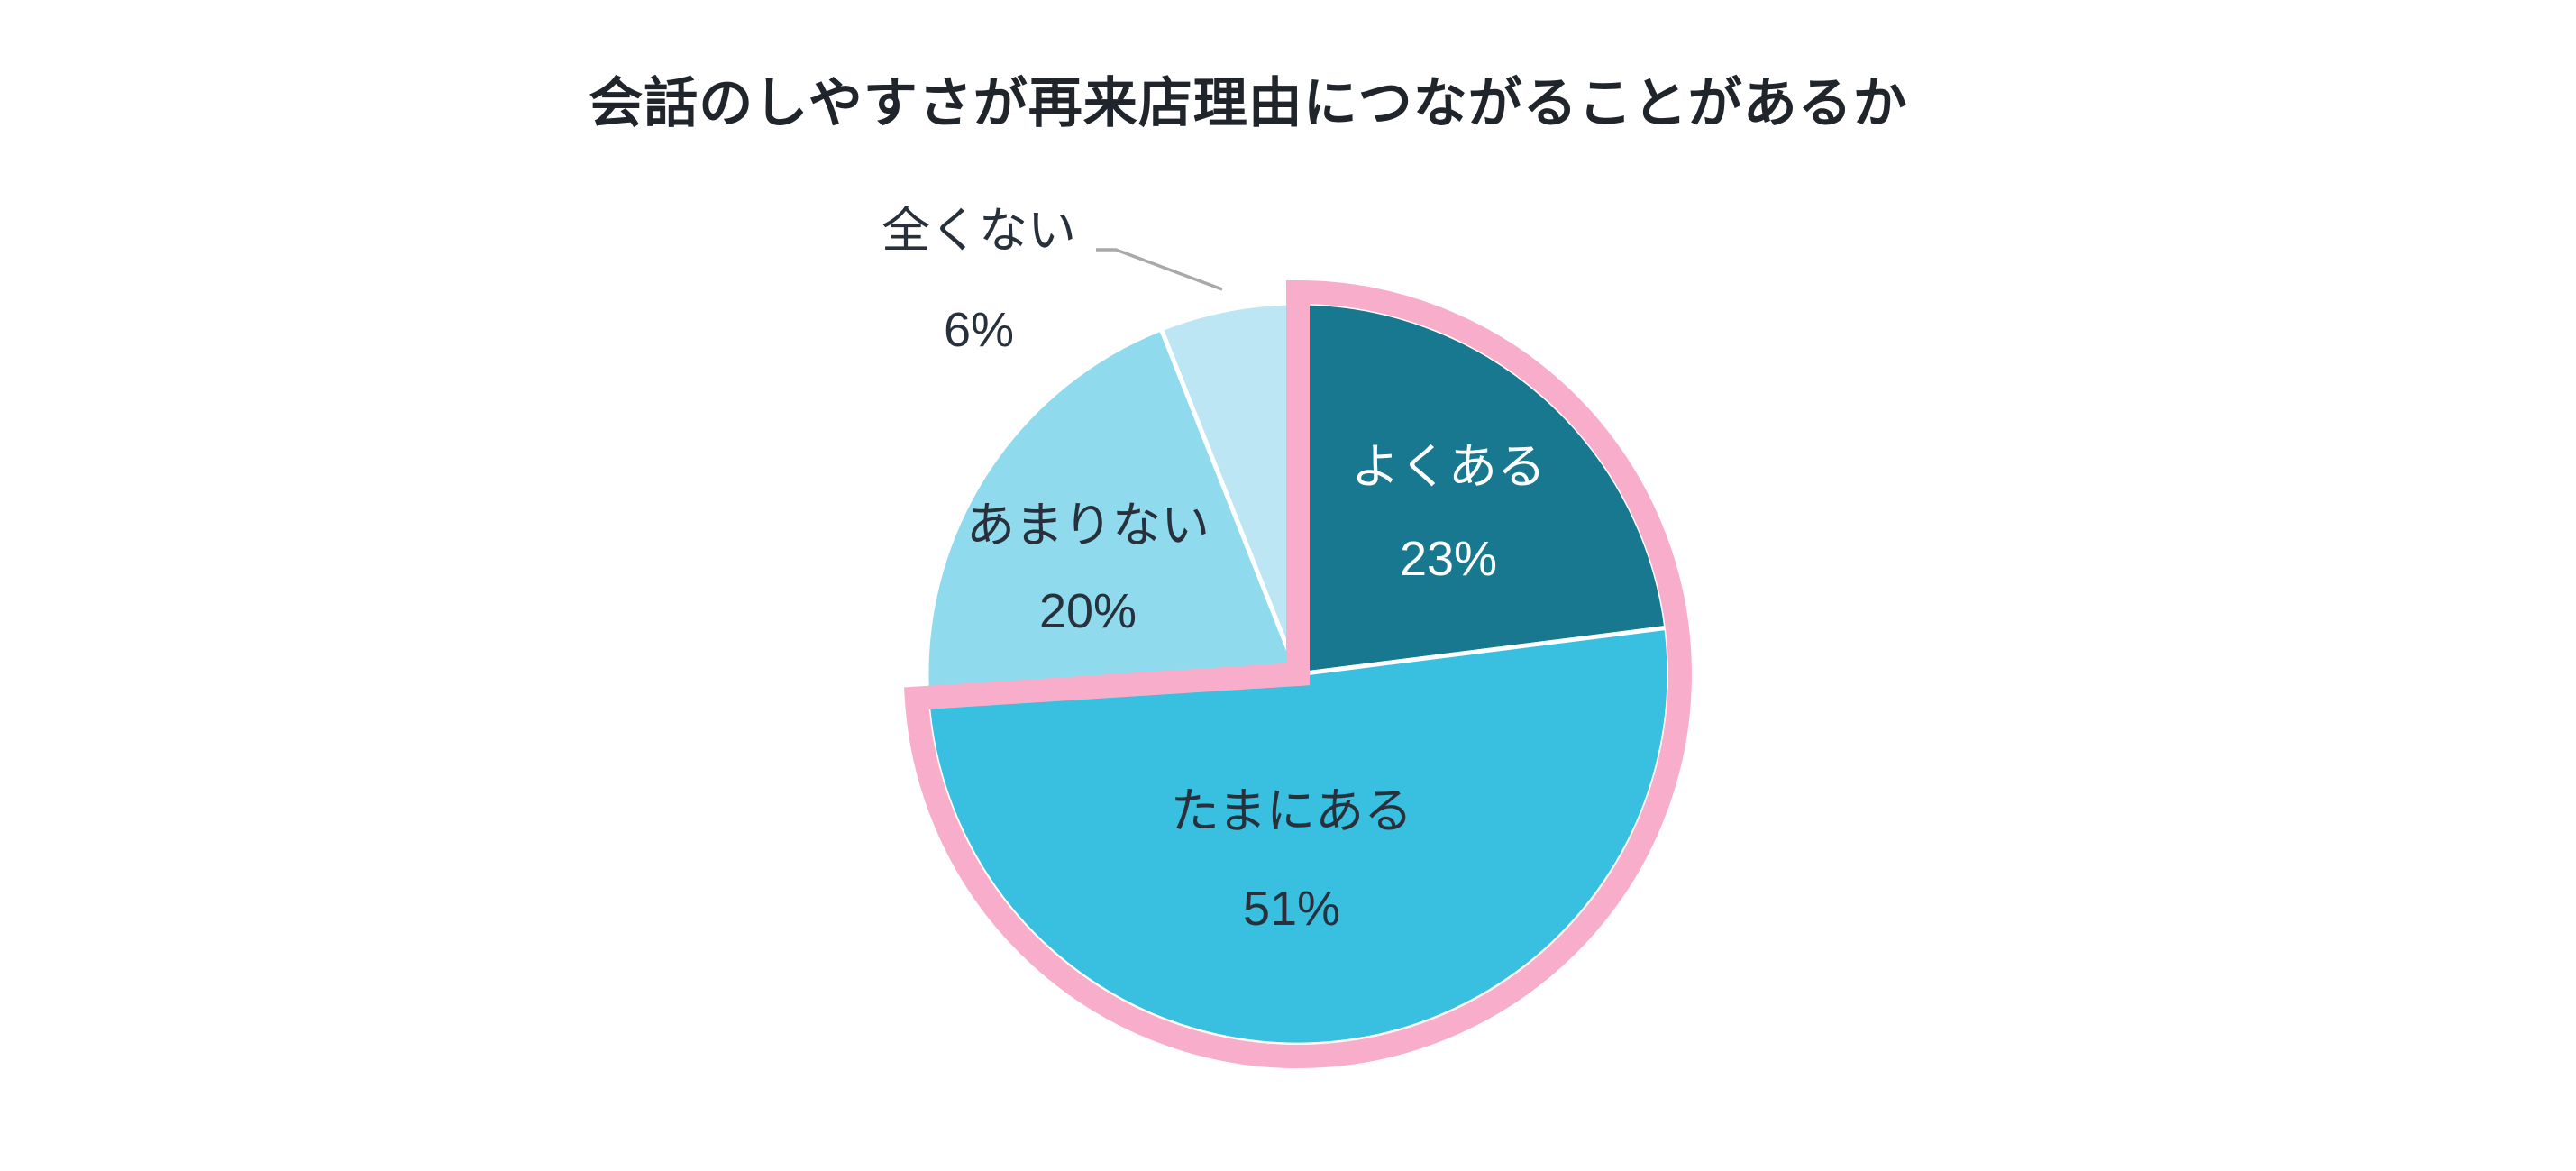 The height and width of the screenshot is (1171, 2576). What do you see at coordinates (979, 231) in the screenshot?
I see `slice-label-text: 全くない` at bounding box center [979, 231].